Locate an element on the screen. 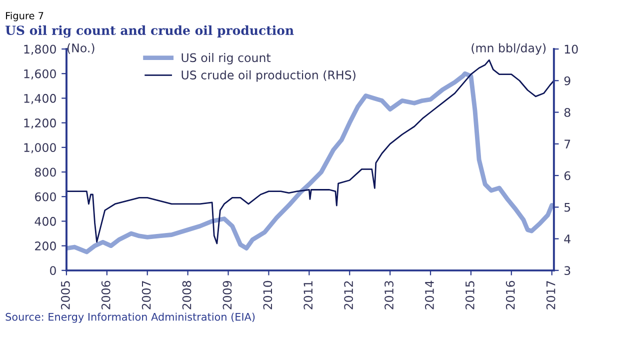  y-tick-label: 1,800 is located at coordinates (40, 49).